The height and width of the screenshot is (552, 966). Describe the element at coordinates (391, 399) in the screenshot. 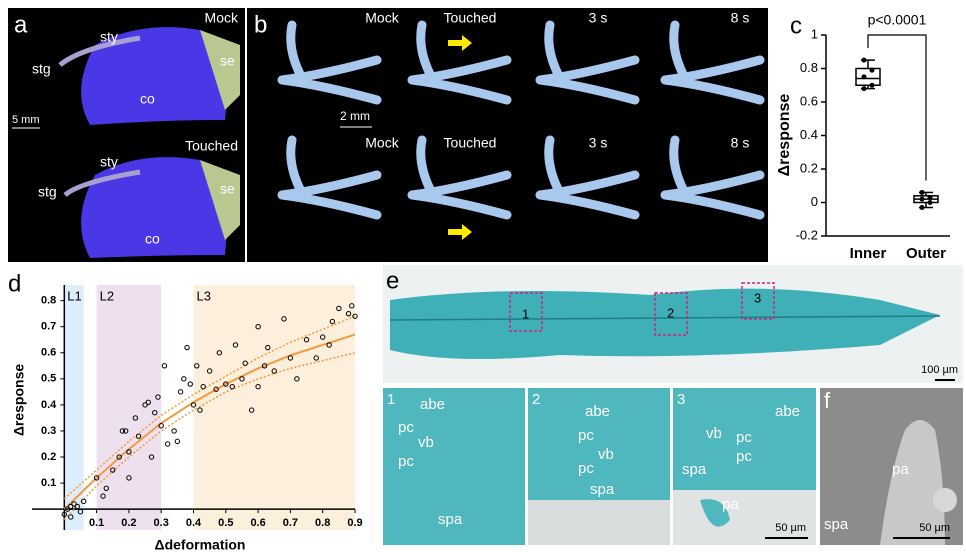

I see `sub-number: 1` at that location.